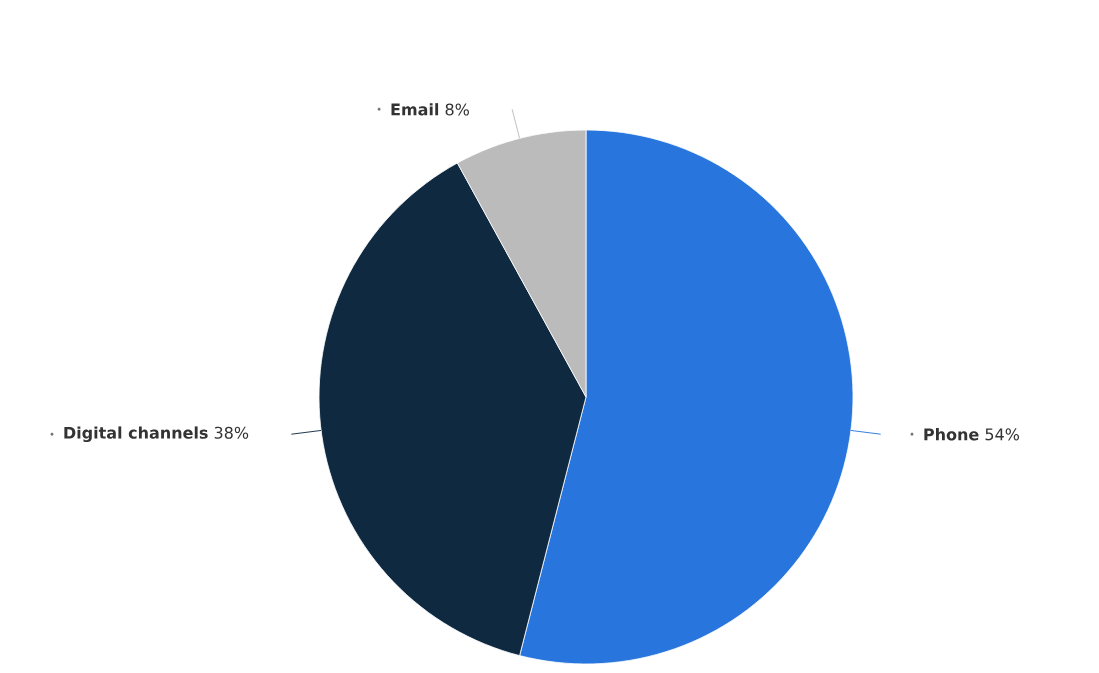  Describe the element at coordinates (1002, 434) in the screenshot. I see `data-label: 54%` at that location.